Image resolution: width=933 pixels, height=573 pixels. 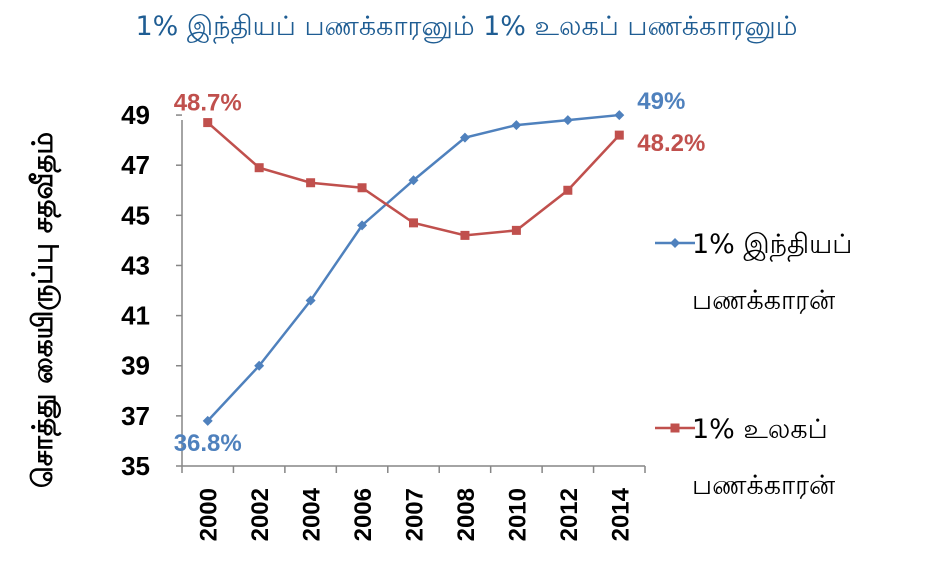 What do you see at coordinates (671, 143) in the screenshot?
I see `data-label: 48.2%` at bounding box center [671, 143].